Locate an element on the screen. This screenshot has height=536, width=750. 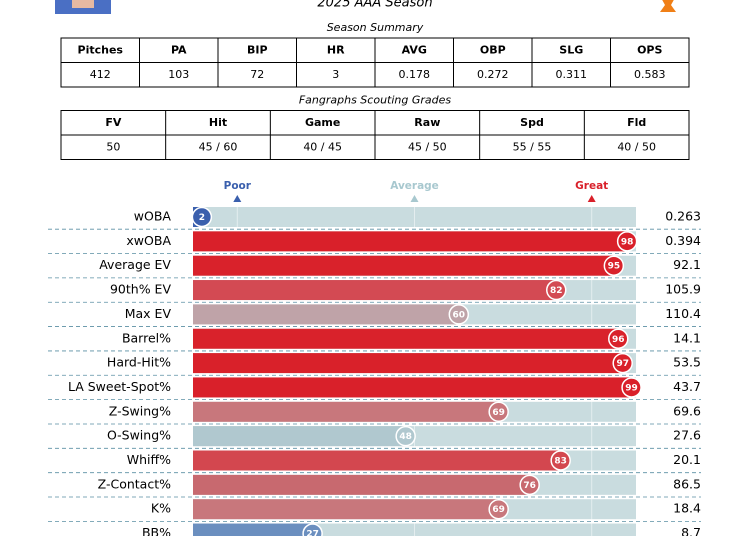
team-logo is located at coordinates (668, 6).